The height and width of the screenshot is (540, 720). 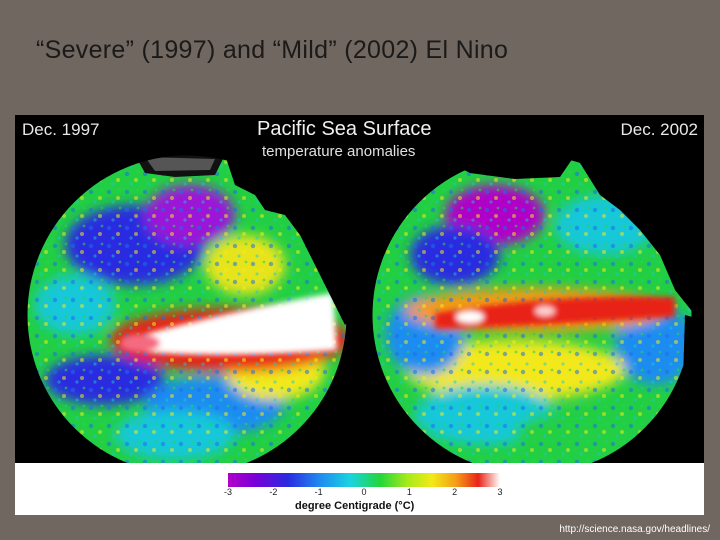 What do you see at coordinates (500, 492) in the screenshot?
I see `colorbar-tick: 3` at bounding box center [500, 492].